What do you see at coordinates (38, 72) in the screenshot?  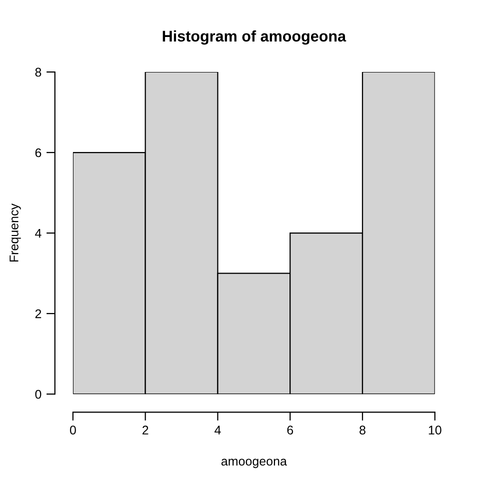 I see `y-tick-label: 8` at bounding box center [38, 72].